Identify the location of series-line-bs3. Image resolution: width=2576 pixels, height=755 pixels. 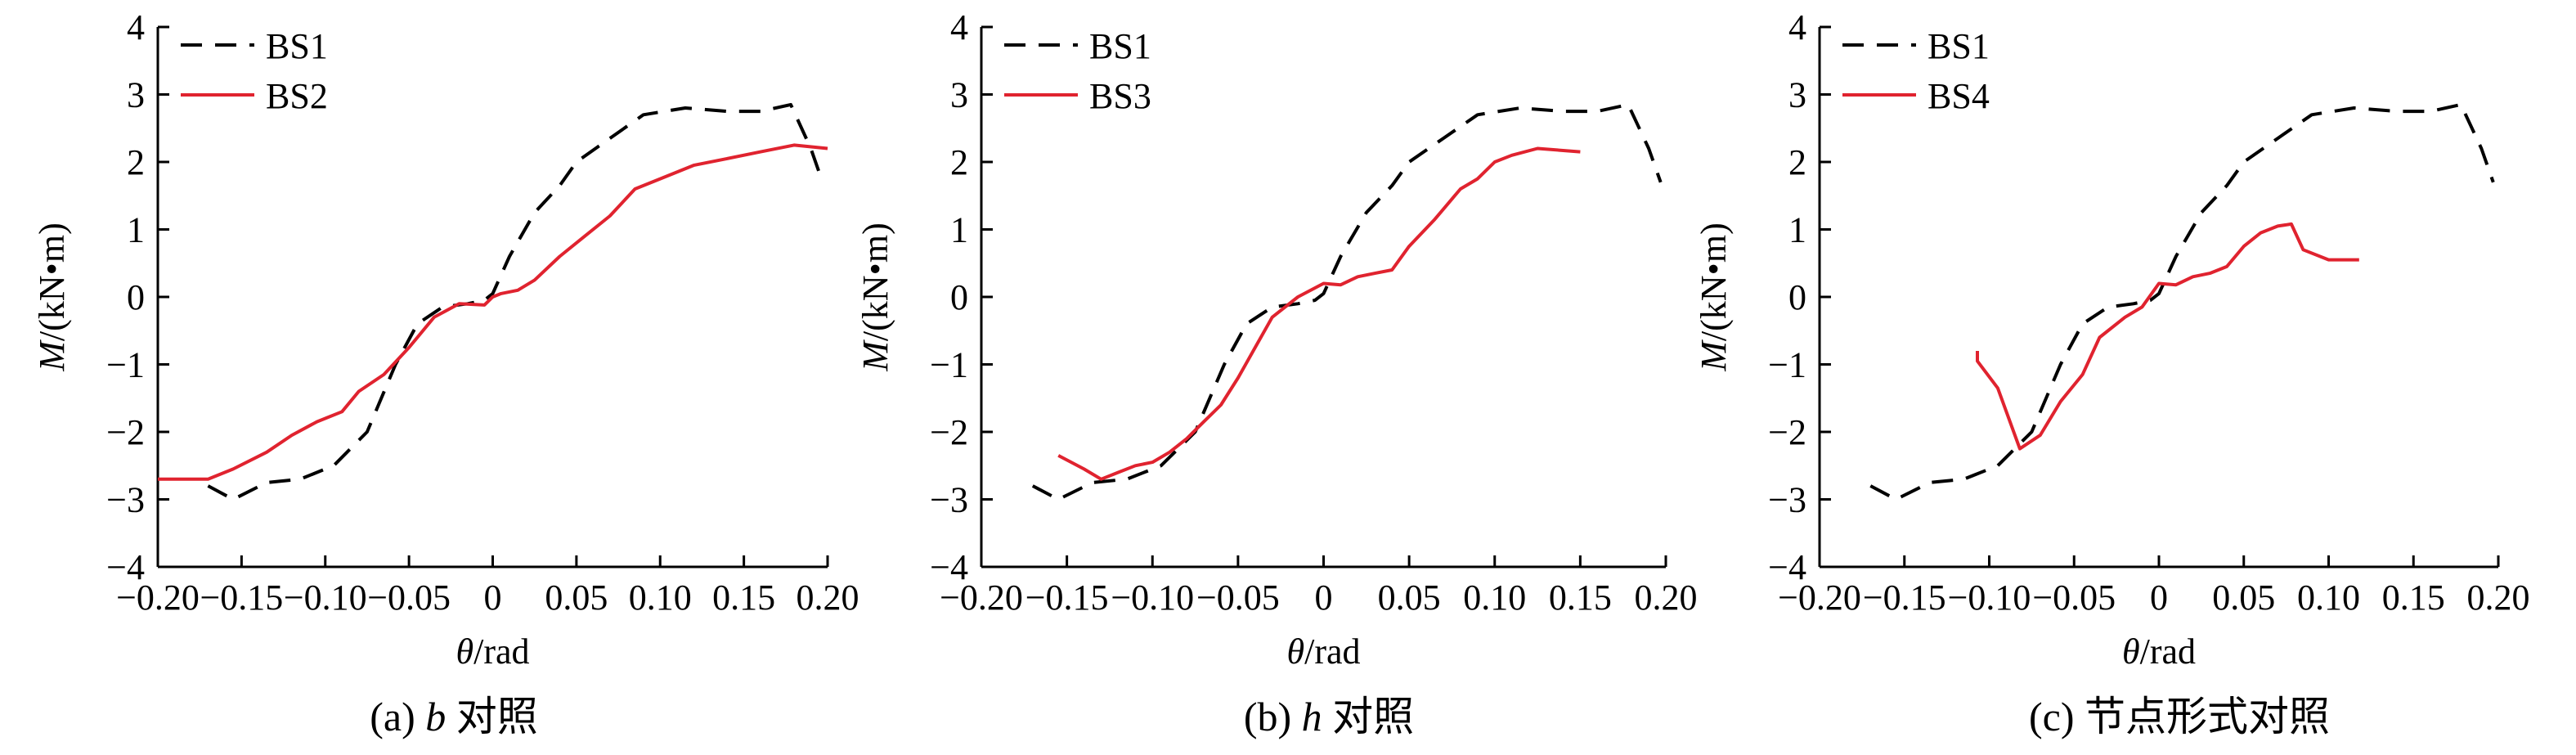
(1319, 313).